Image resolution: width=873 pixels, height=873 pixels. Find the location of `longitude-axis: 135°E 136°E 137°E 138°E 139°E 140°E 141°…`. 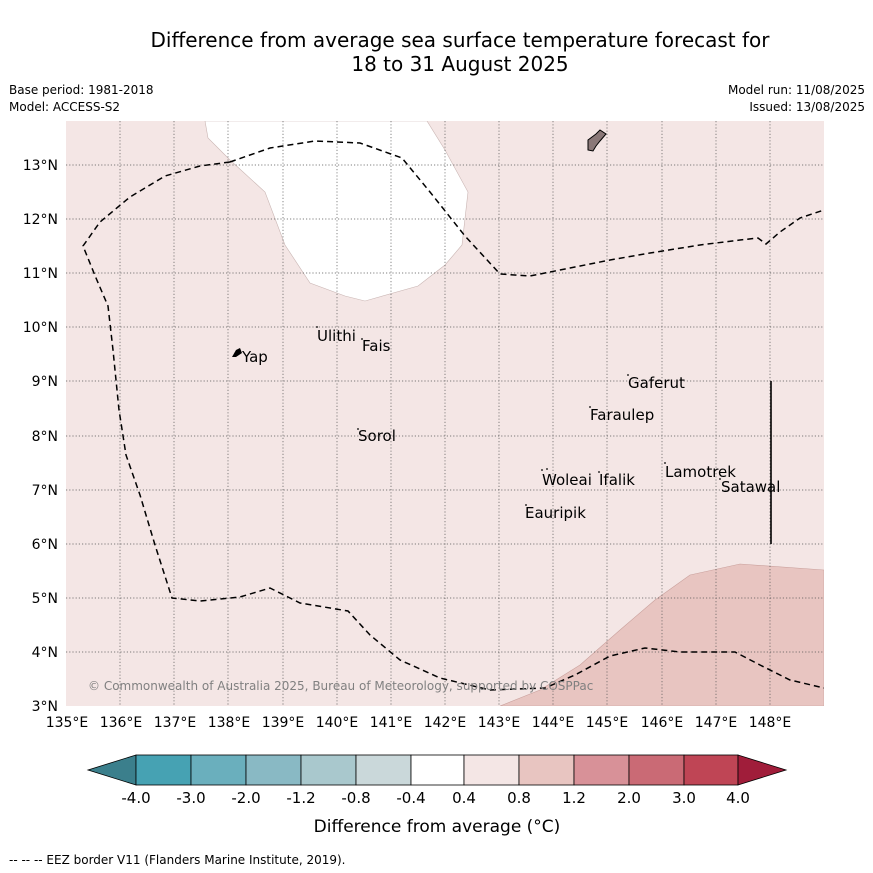

longitude-axis: 135°E 136°E 137°E 138°E 139°E 140°E 141°… is located at coordinates (419, 723).